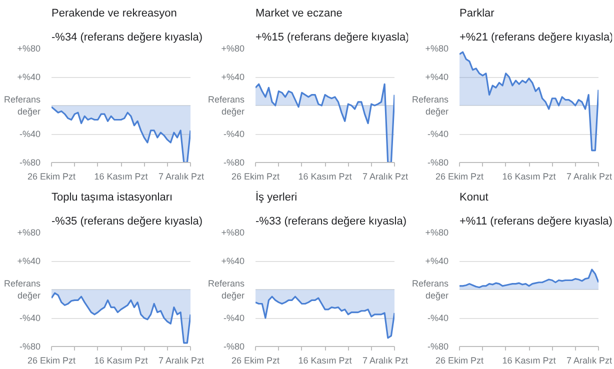 The image size is (614, 369). Describe the element at coordinates (112, 198) in the screenshot. I see `chart-title: Toplu taşıma istasyonları` at that location.